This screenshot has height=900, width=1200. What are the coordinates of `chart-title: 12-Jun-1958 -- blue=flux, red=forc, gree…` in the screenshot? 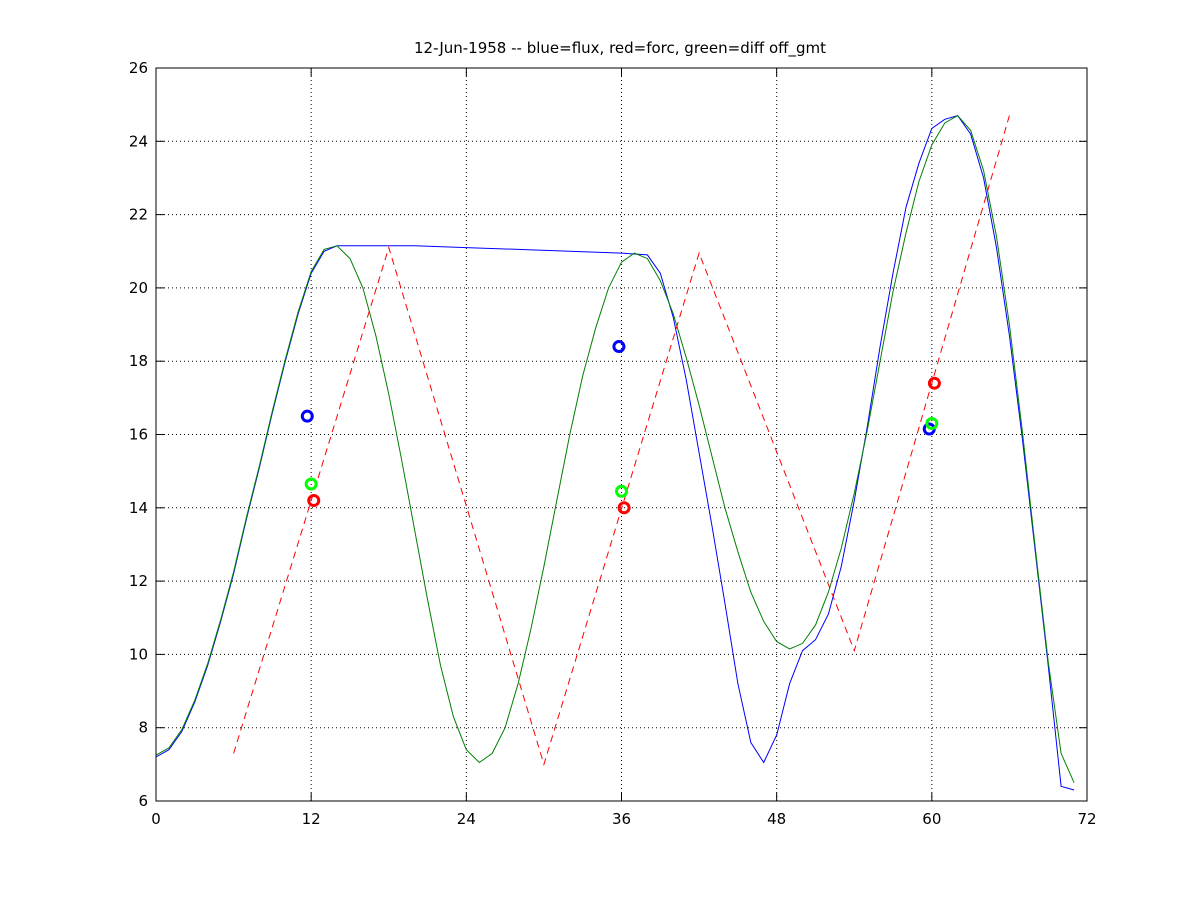 It's located at (620, 48).